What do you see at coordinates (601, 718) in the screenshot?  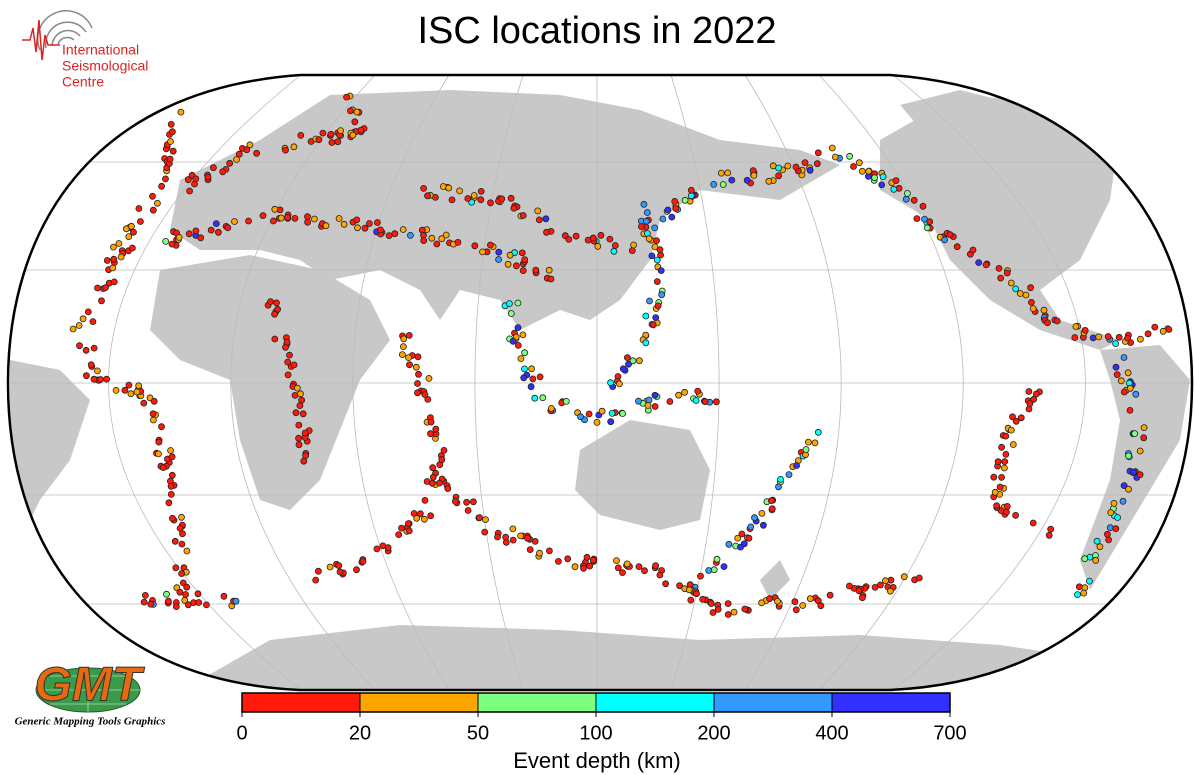 I see `colorbar: 0 20 50 100 200 400 700` at bounding box center [601, 718].